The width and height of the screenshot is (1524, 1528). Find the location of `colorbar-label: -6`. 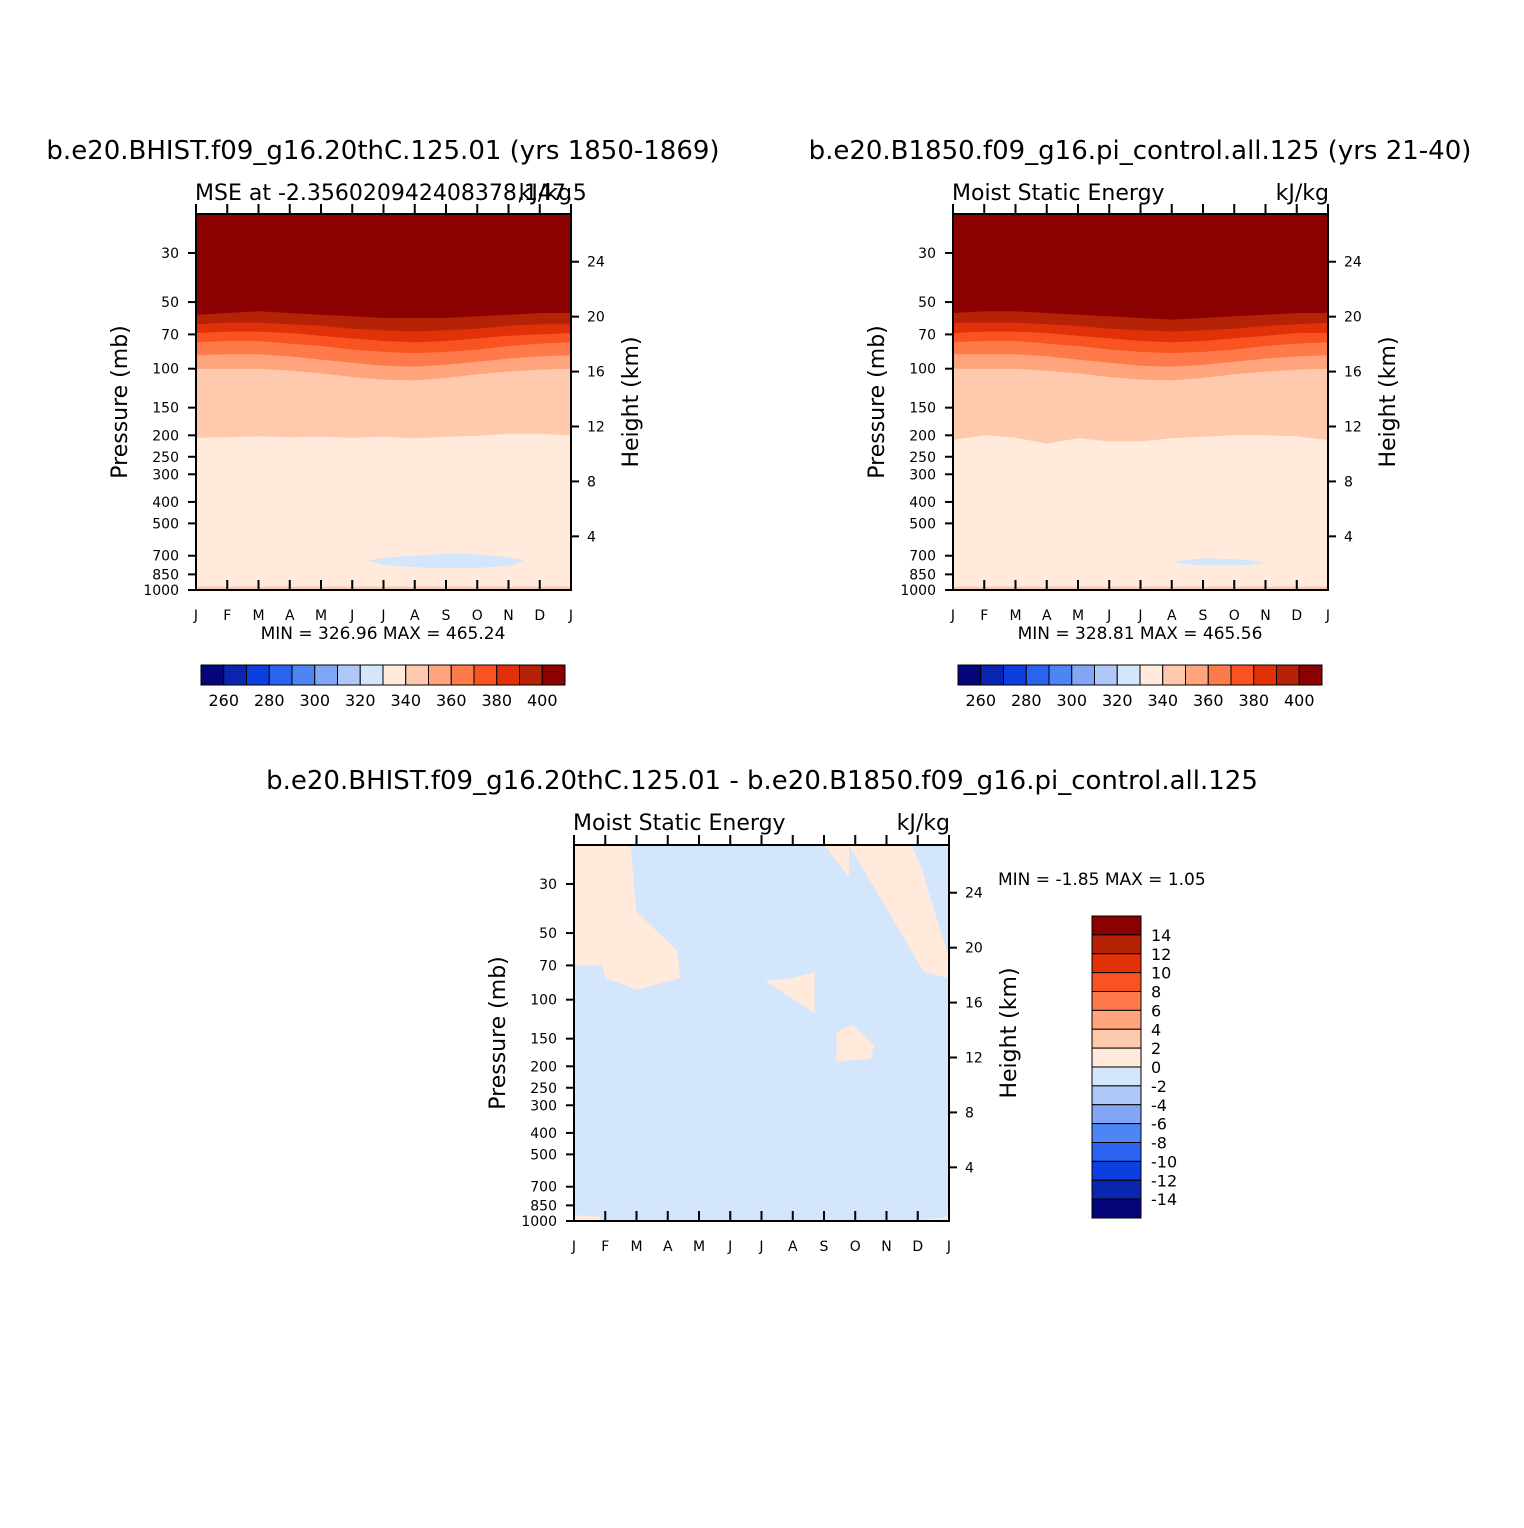

colorbar-label: -6 is located at coordinates (1159, 1124).